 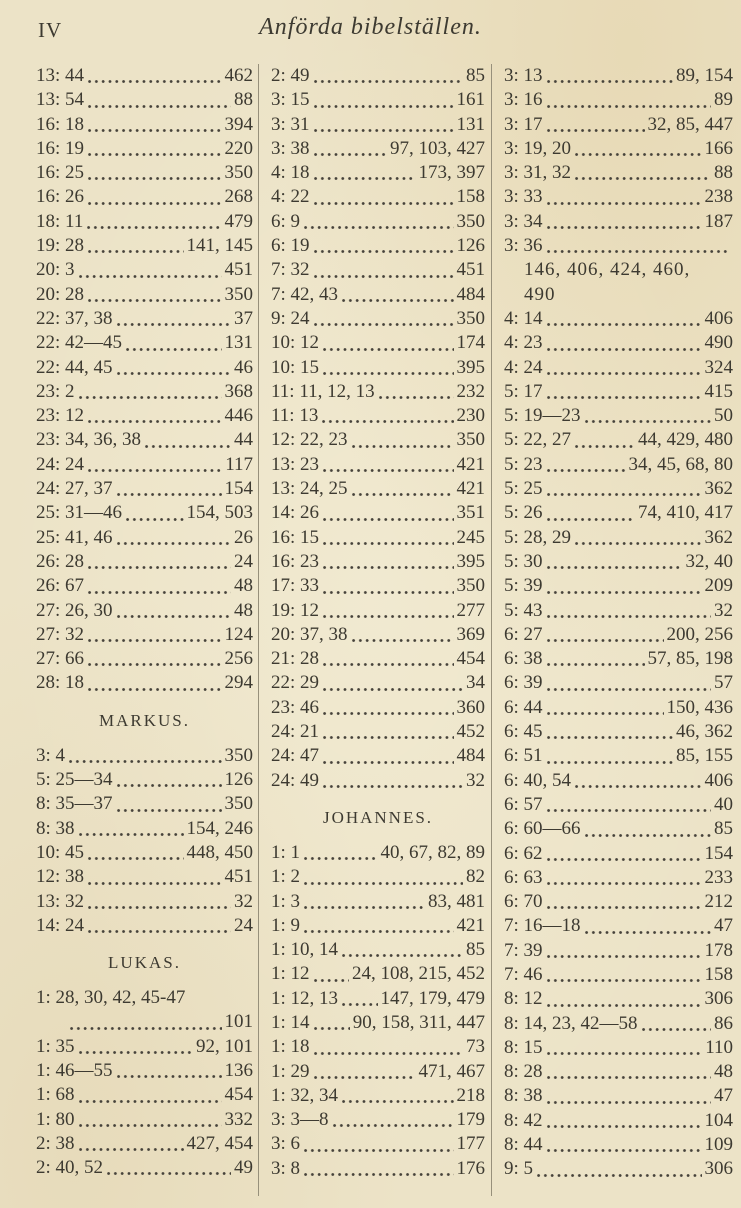 What do you see at coordinates (618, 878) in the screenshot?
I see `entry-row: 6: 63 233` at bounding box center [618, 878].